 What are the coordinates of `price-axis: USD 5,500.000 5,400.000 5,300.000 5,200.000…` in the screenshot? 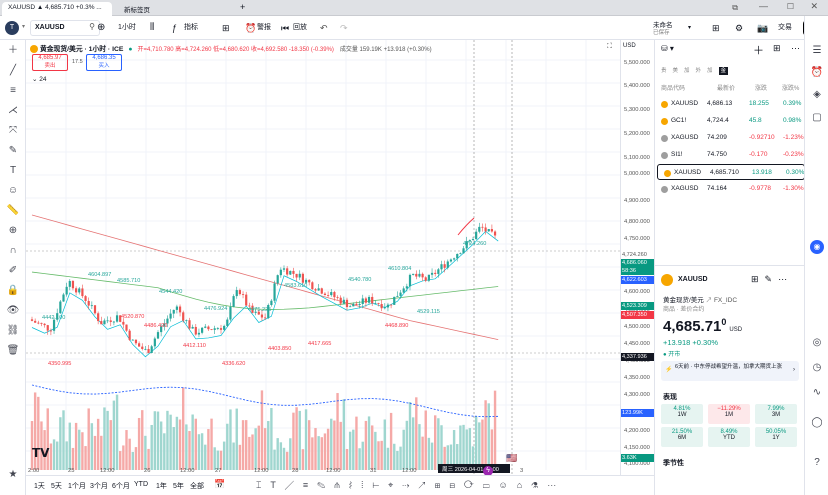 It's located at (637, 257).